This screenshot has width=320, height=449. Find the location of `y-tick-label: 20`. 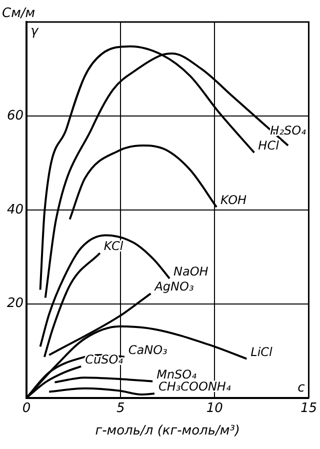

y-tick-label: 20 is located at coordinates (15, 304).